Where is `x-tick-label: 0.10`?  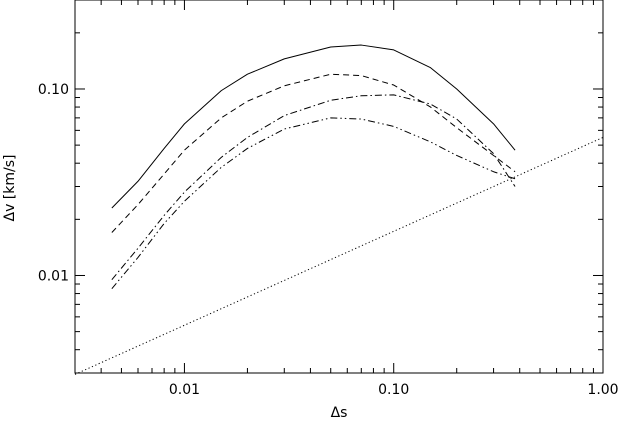 x-tick-label: 0.10 is located at coordinates (393, 390).